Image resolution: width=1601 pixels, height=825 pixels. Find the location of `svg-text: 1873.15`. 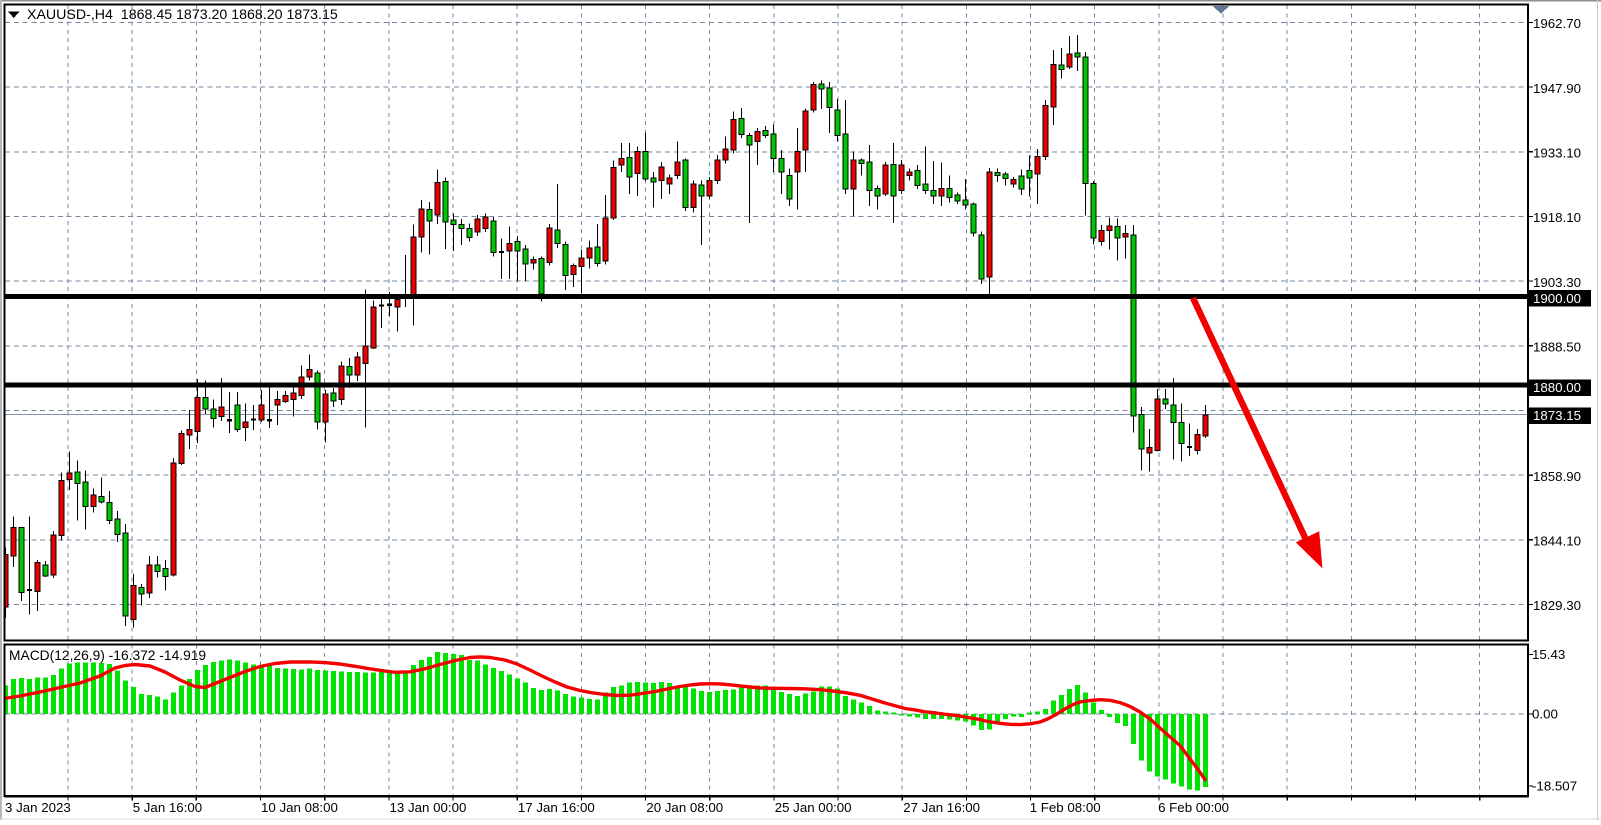

svg-text: 1873.15 is located at coordinates (1557, 415).